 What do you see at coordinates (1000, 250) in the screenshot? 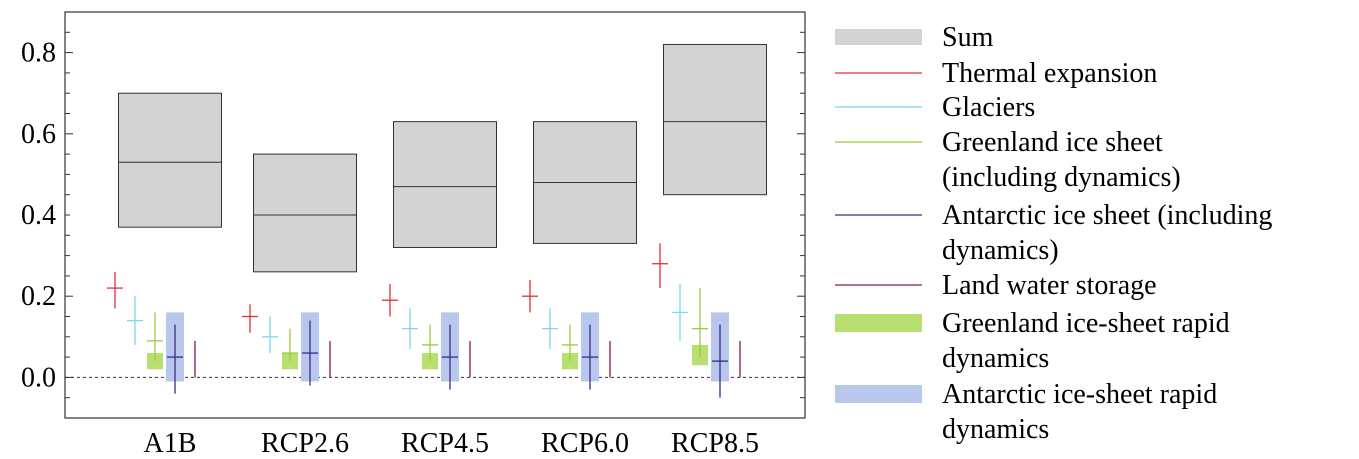
I see `legend-label: dynamics)` at bounding box center [1000, 250].